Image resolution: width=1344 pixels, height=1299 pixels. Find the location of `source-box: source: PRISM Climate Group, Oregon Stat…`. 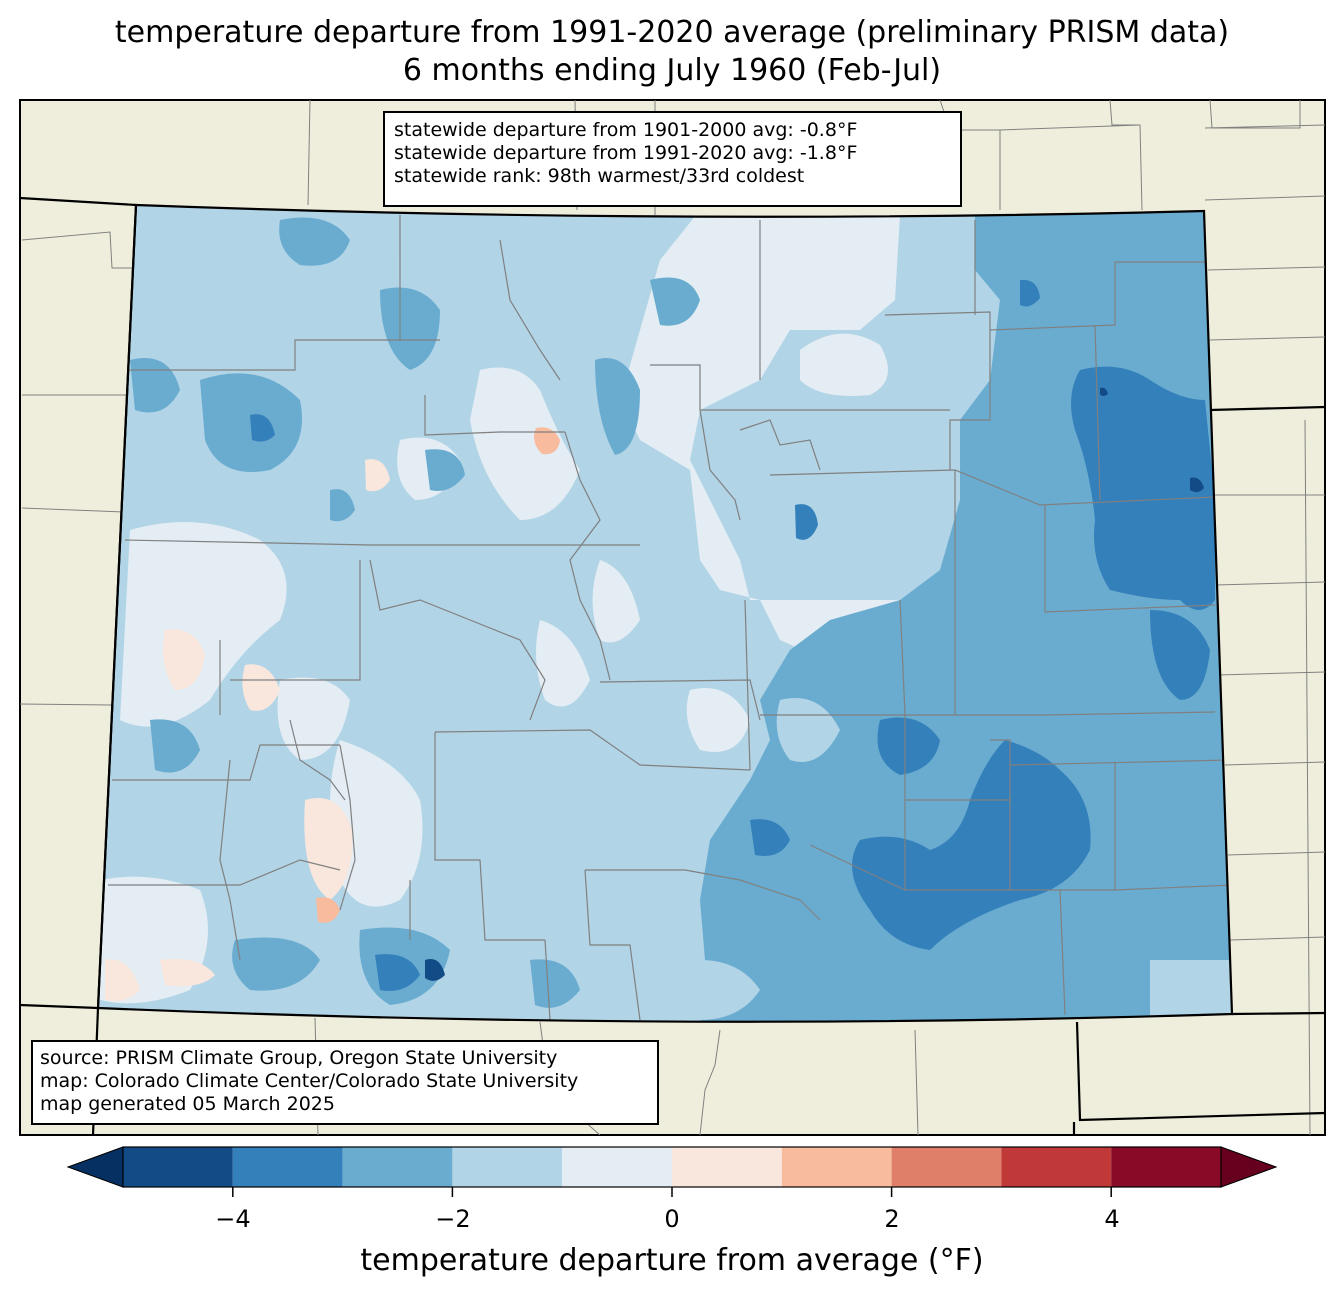

source-box: source: PRISM Climate Group, Oregon Stat… is located at coordinates (345, 1082).